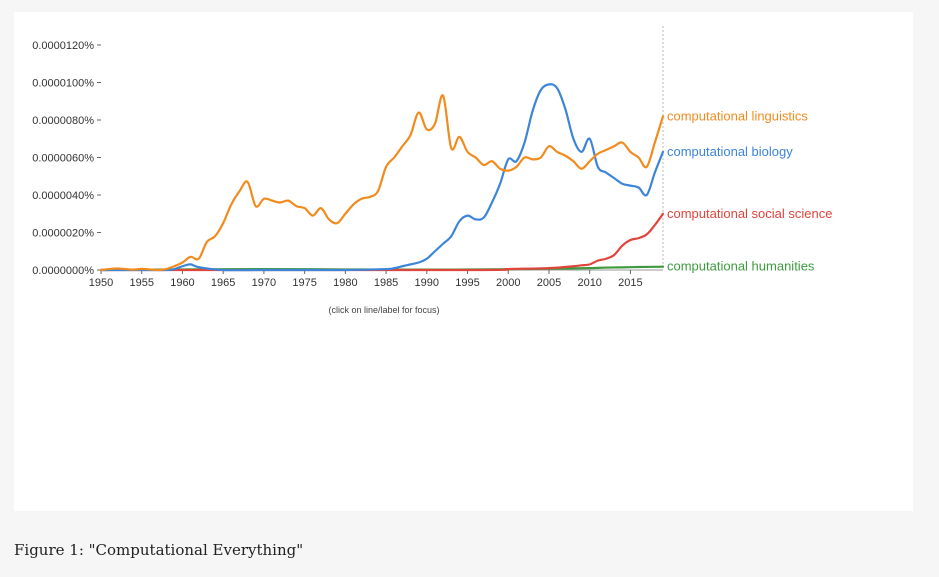  What do you see at coordinates (730, 151) in the screenshot?
I see `series-label-computational-biology: computational biology` at bounding box center [730, 151].